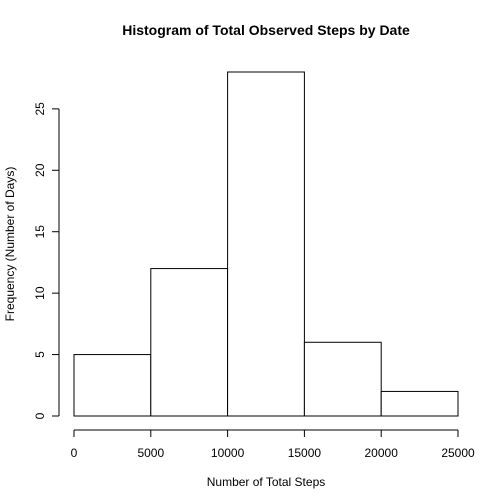 The image size is (504, 504). I want to click on x-axis-label: Number of Total Steps, so click(266, 482).